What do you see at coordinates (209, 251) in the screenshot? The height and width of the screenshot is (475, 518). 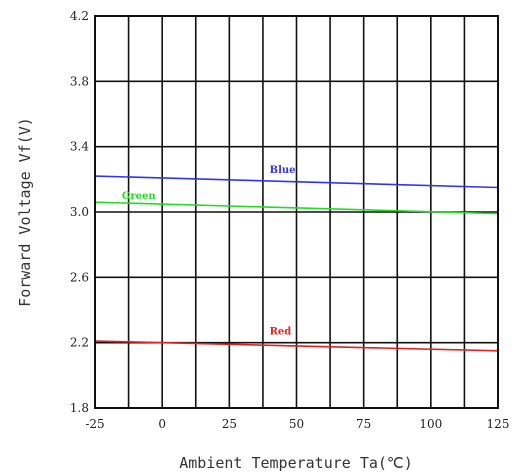 I see `series-labels: Blue Green Red` at bounding box center [209, 251].